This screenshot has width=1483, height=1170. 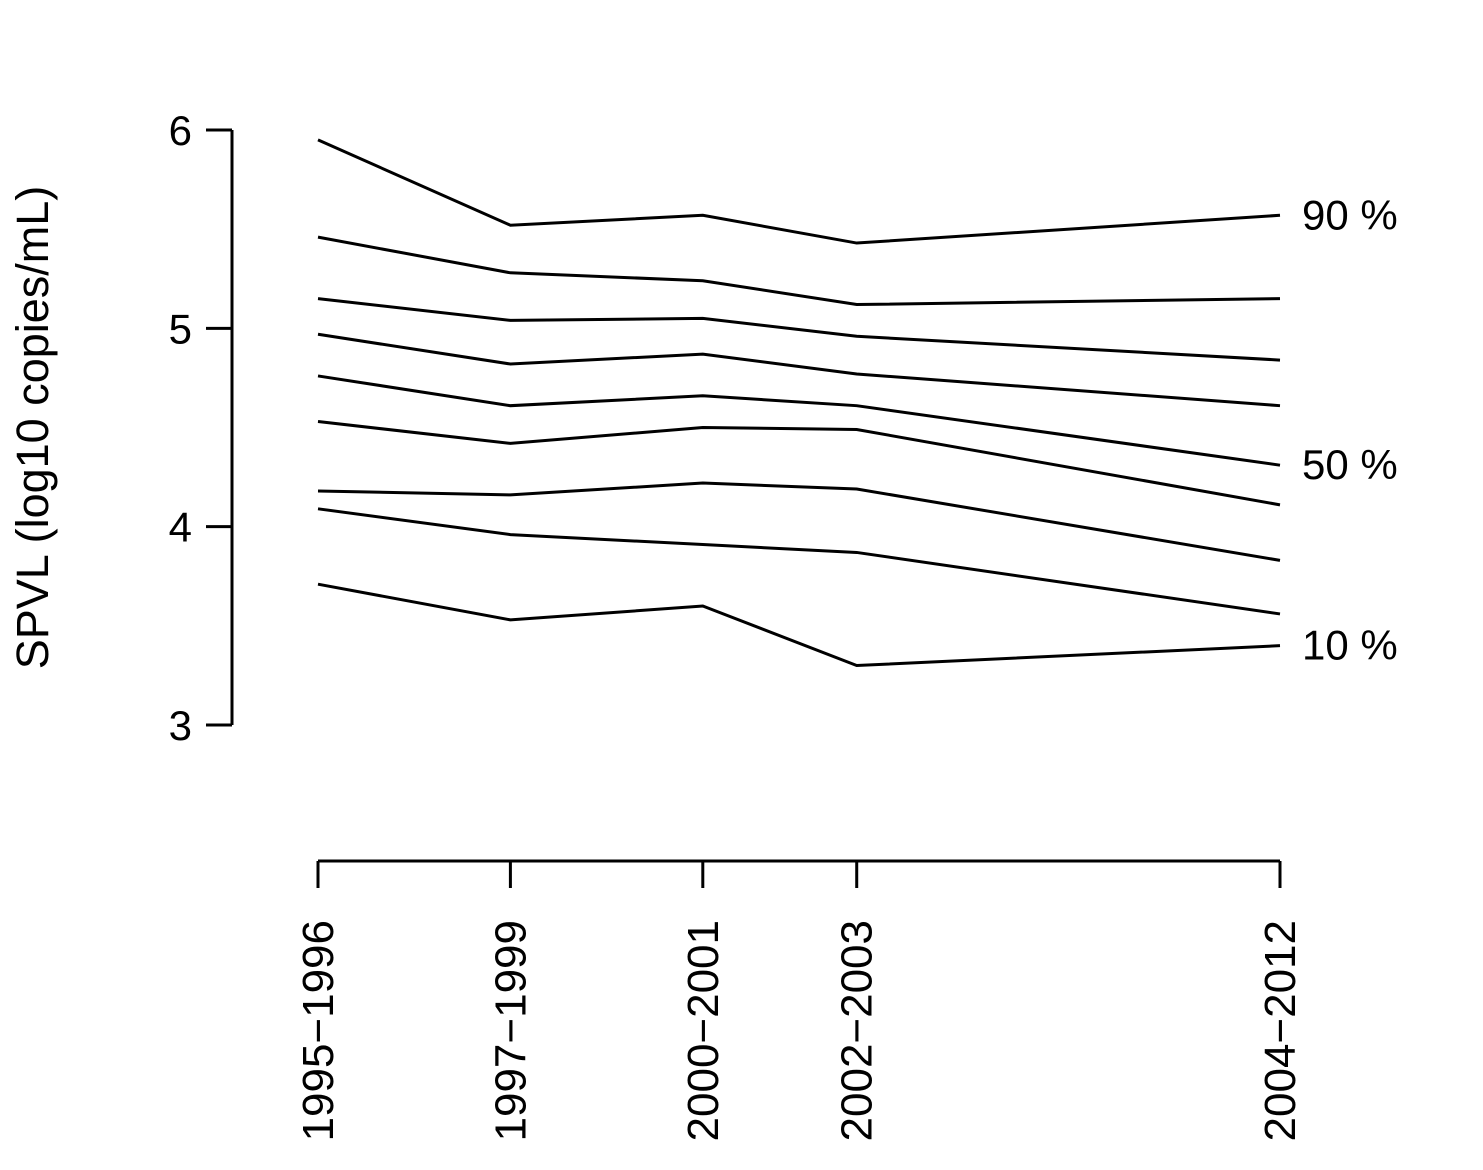 What do you see at coordinates (1350, 464) in the screenshot?
I see `annotation-label-50%: 50 %` at bounding box center [1350, 464].